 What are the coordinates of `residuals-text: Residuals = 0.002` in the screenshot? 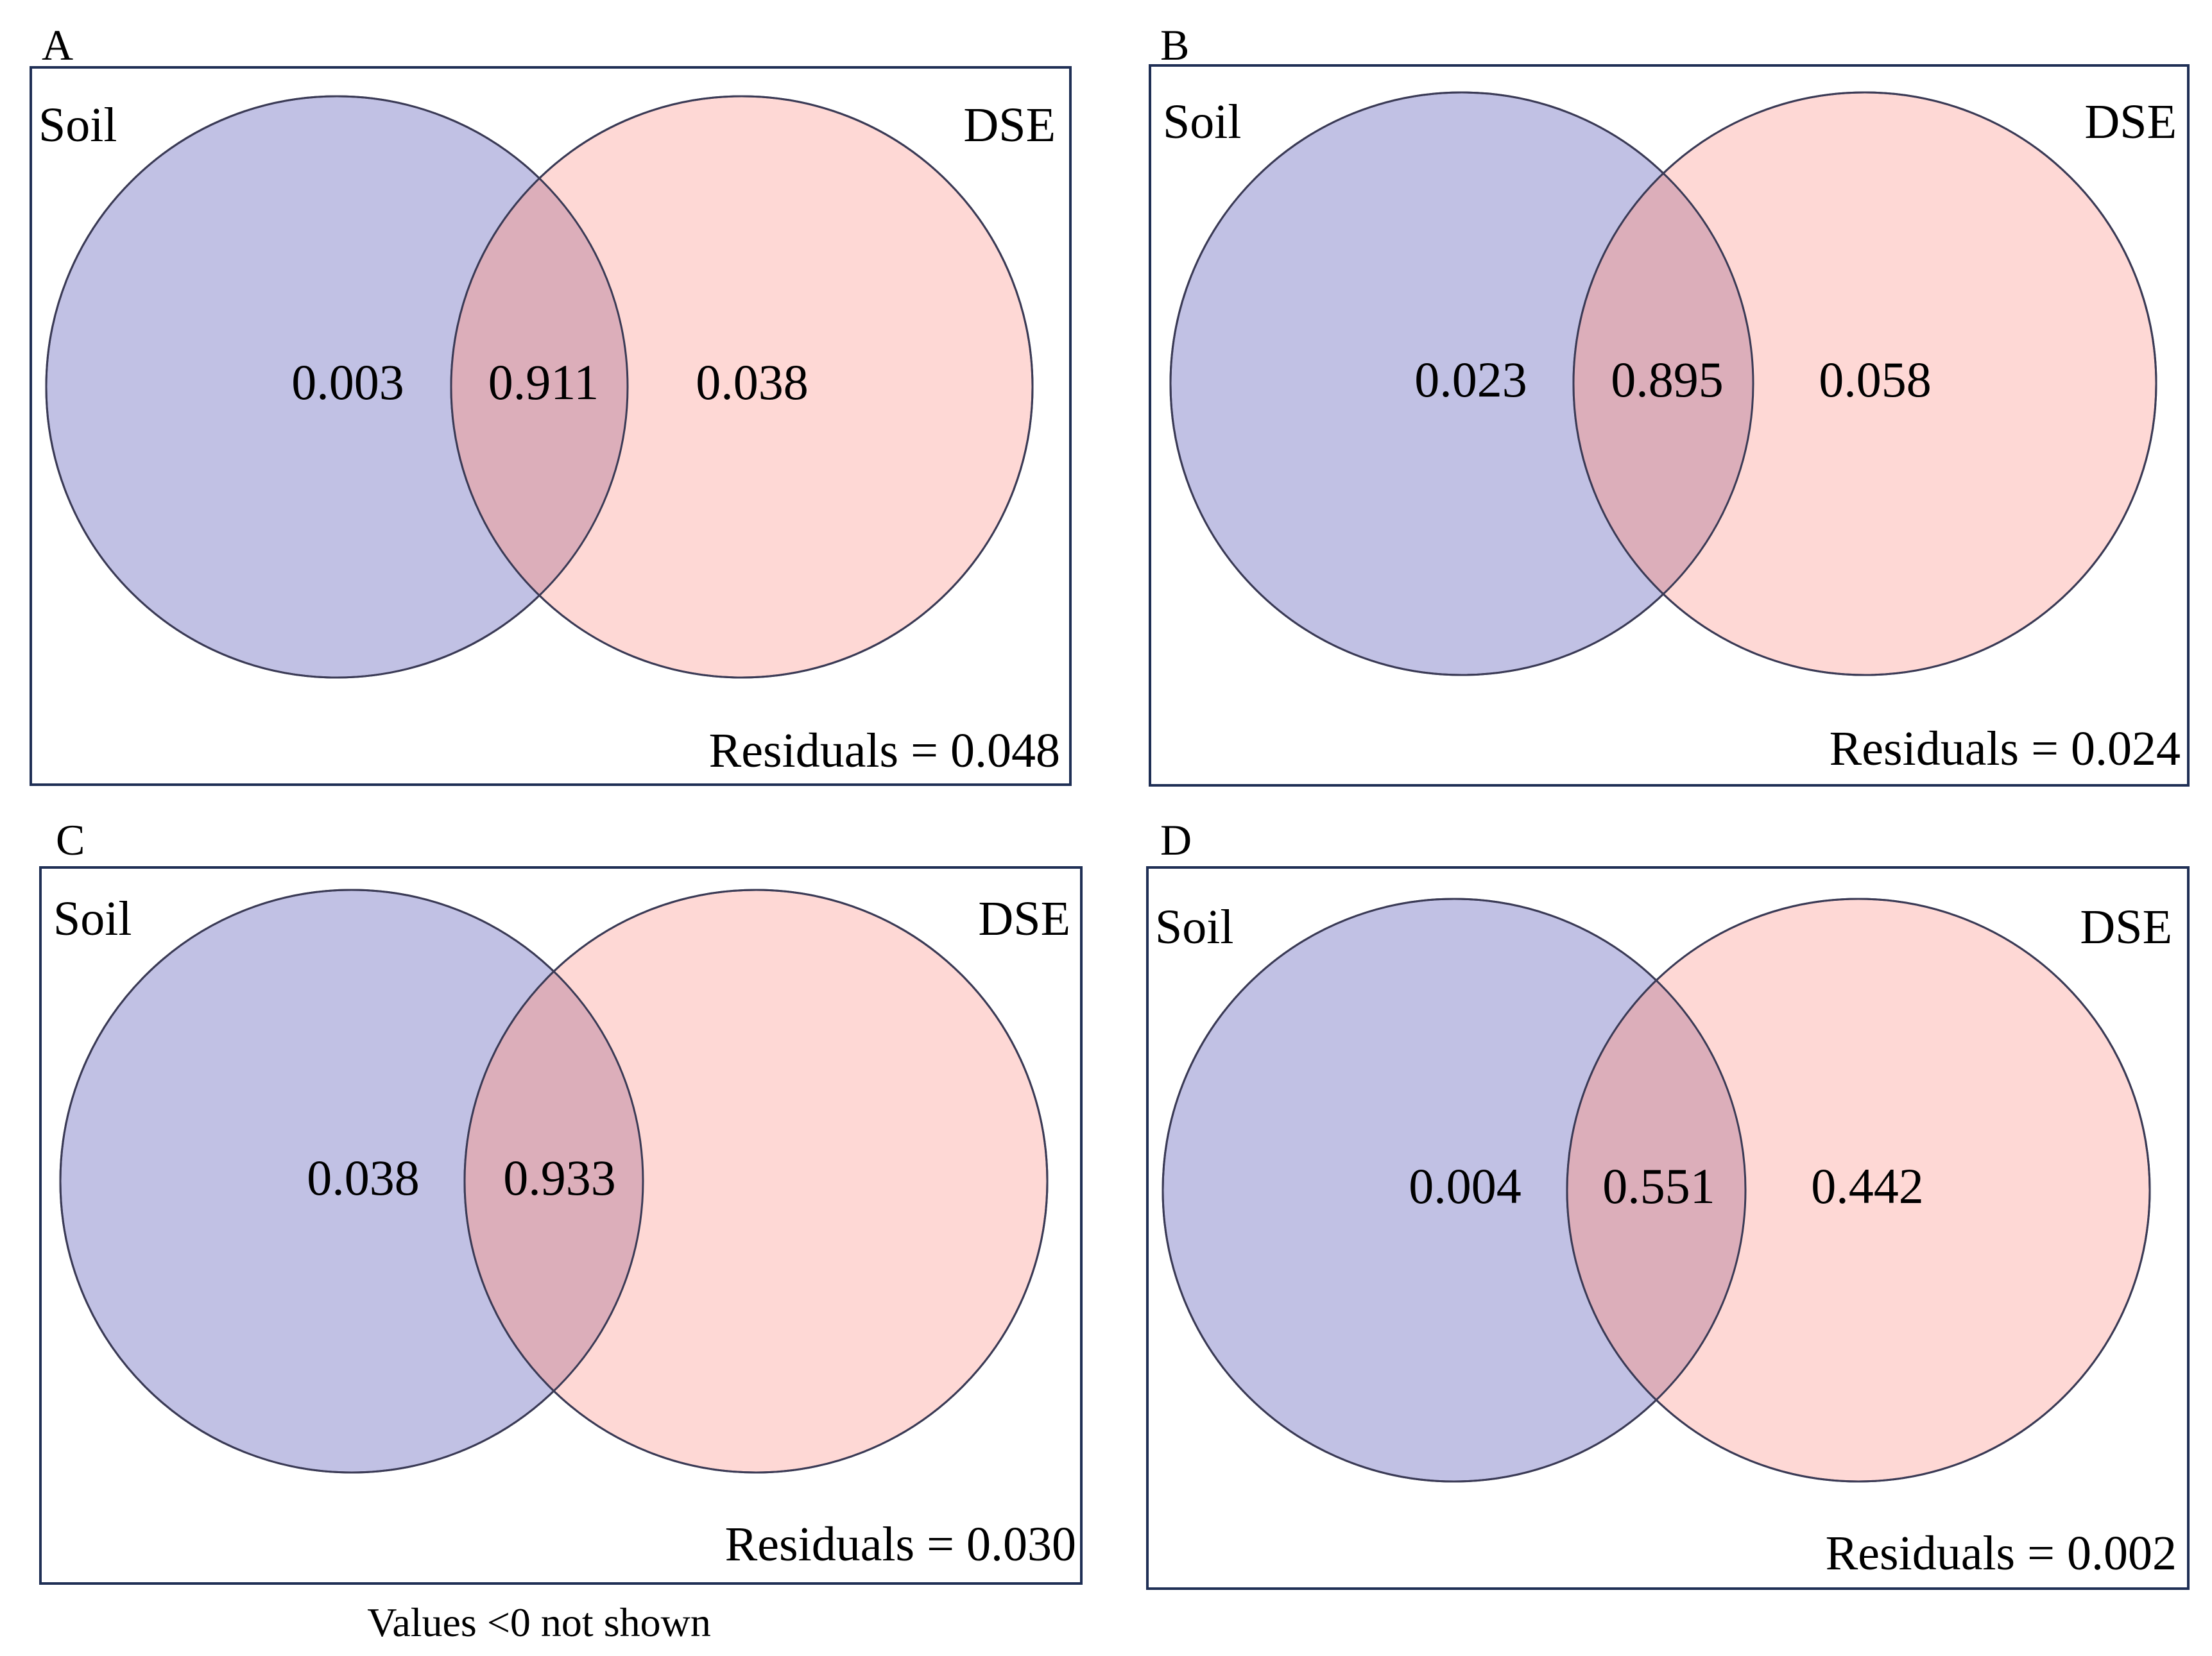 It's located at (2002, 1553).